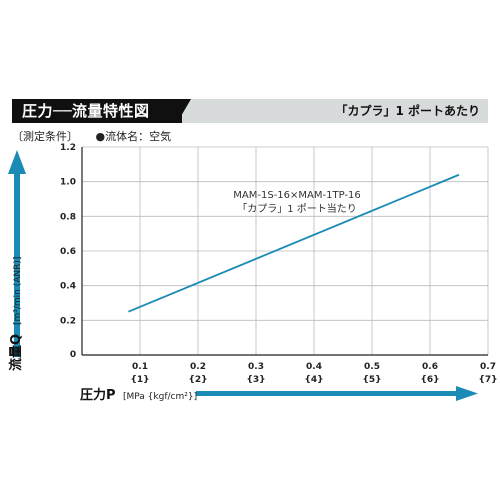  Describe the element at coordinates (139, 380) in the screenshot. I see `x-tick-label-secondary: {1}` at that location.